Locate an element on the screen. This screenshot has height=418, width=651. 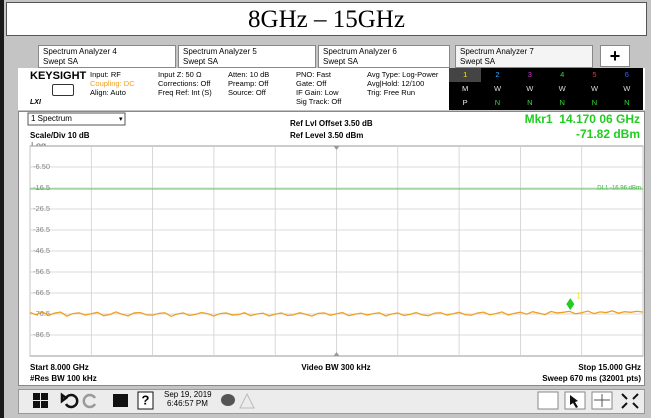
y-tick-label: -6.50 is located at coordinates (41, 166).